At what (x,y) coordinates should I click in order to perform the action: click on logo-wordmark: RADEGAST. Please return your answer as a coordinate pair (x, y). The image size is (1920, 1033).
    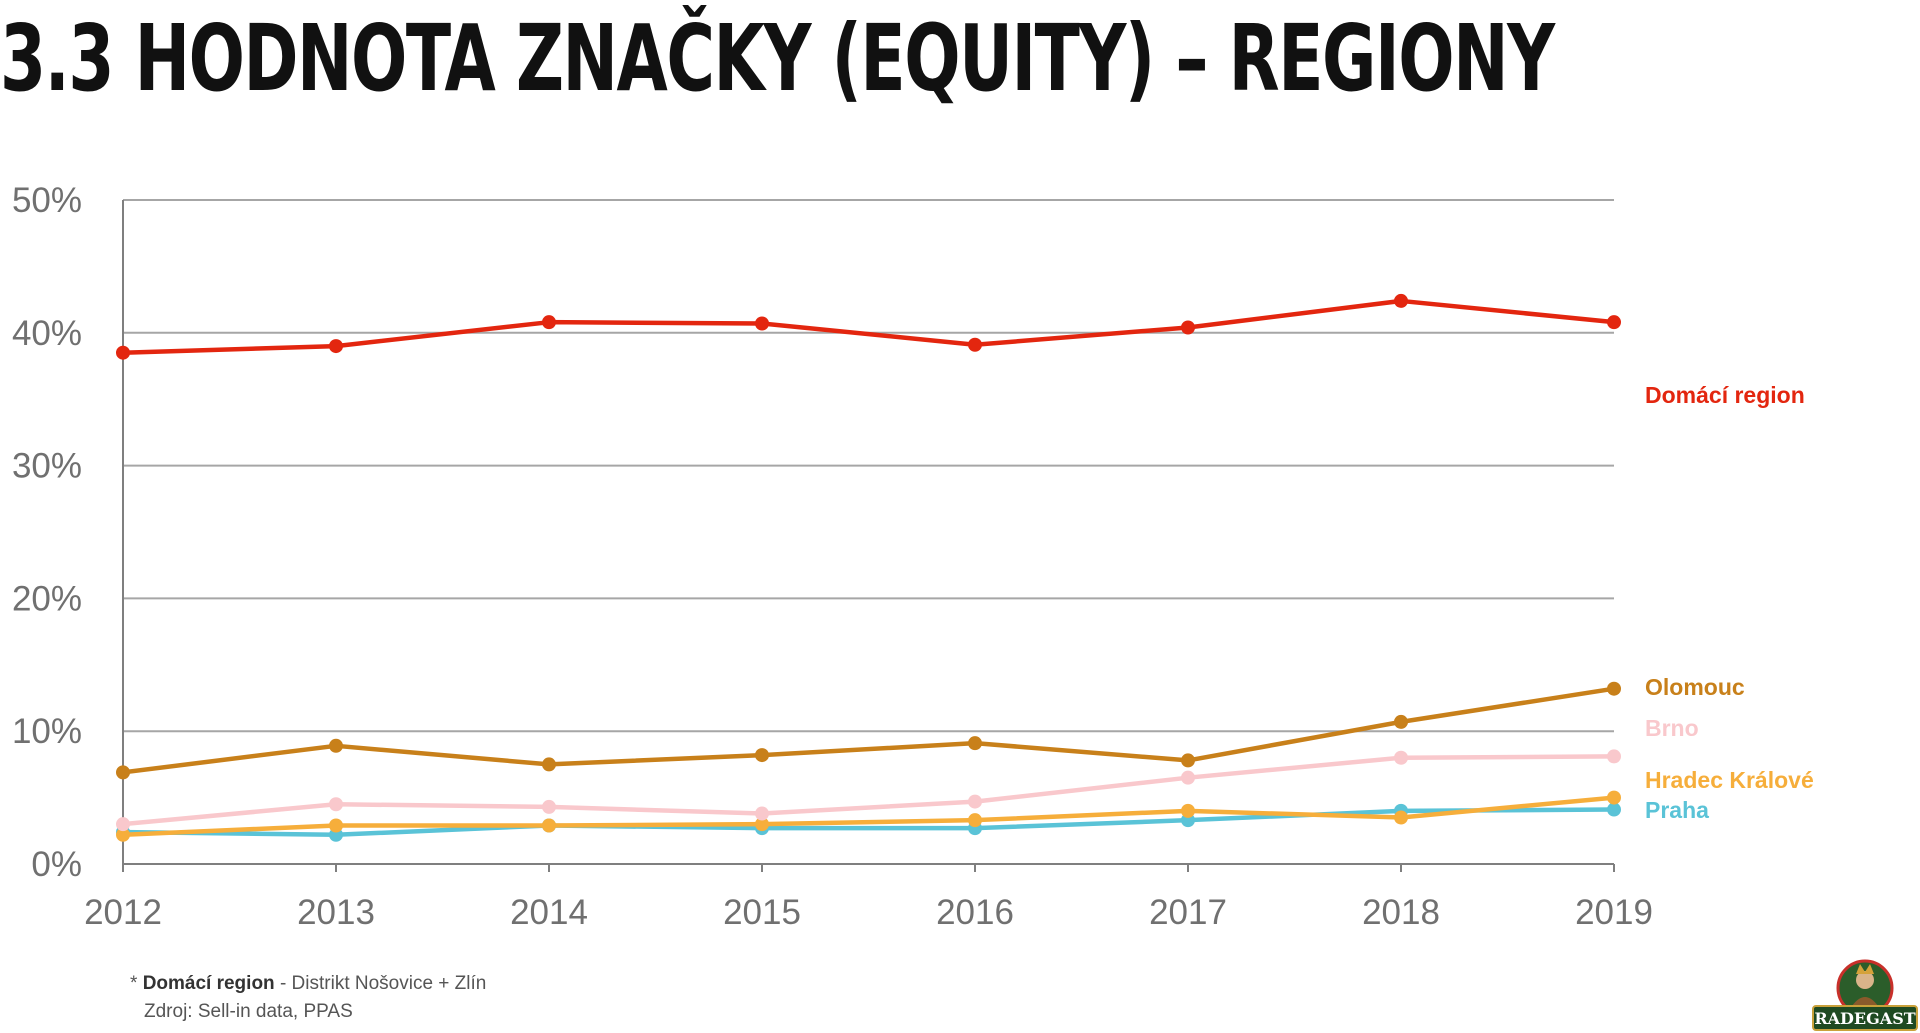
    Looking at the image, I should click on (1864, 1018).